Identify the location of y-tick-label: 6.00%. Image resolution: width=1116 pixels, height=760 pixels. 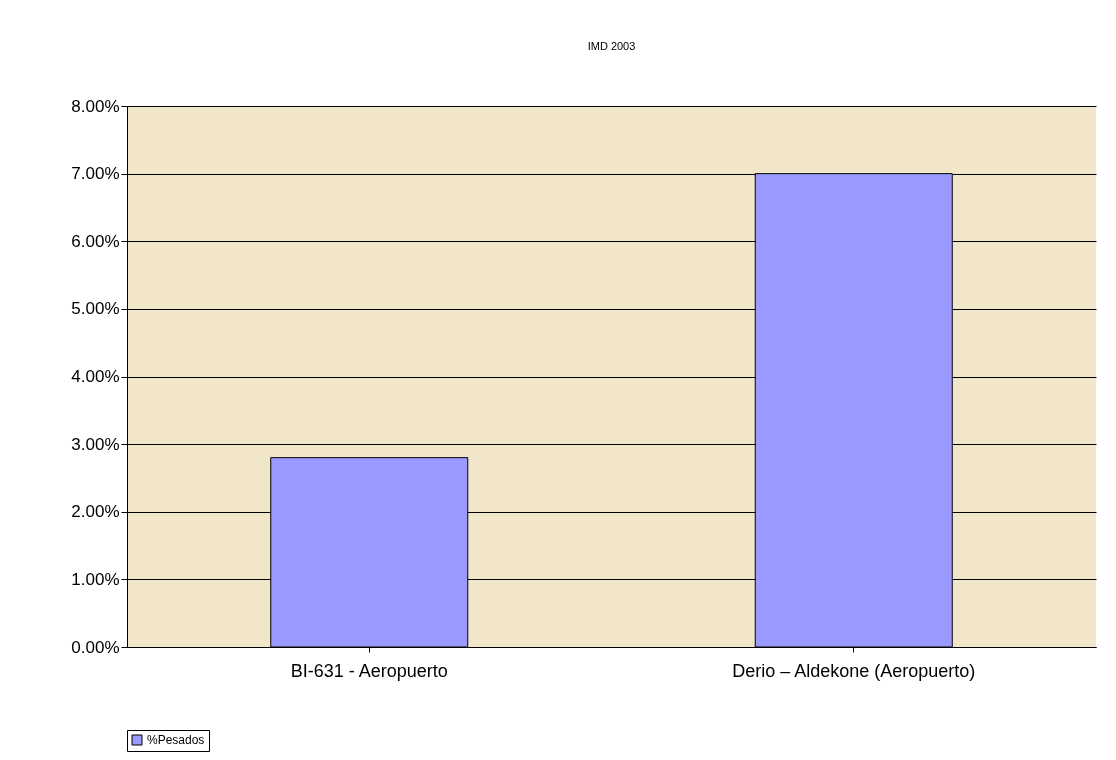
(95, 241).